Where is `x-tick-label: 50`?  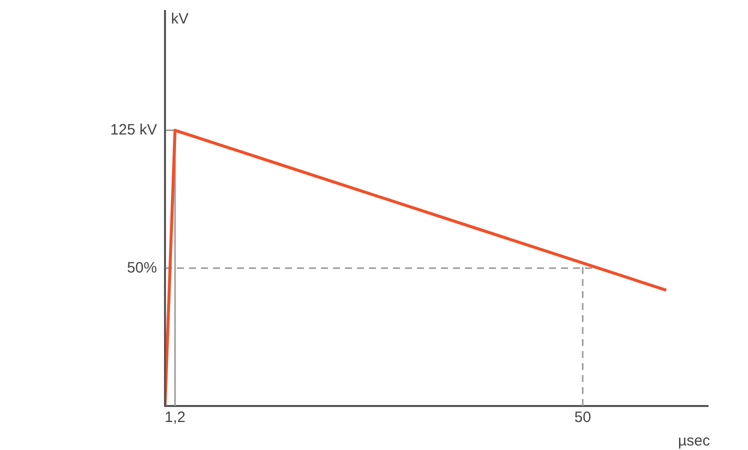 x-tick-label: 50 is located at coordinates (583, 417).